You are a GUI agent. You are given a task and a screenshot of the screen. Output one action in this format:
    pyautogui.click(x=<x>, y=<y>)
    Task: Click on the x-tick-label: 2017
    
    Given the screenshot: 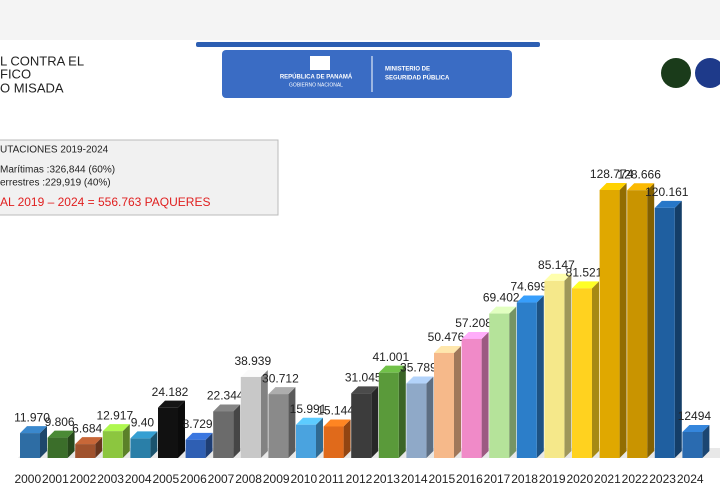 What is the action you would take?
    pyautogui.click(x=497, y=479)
    